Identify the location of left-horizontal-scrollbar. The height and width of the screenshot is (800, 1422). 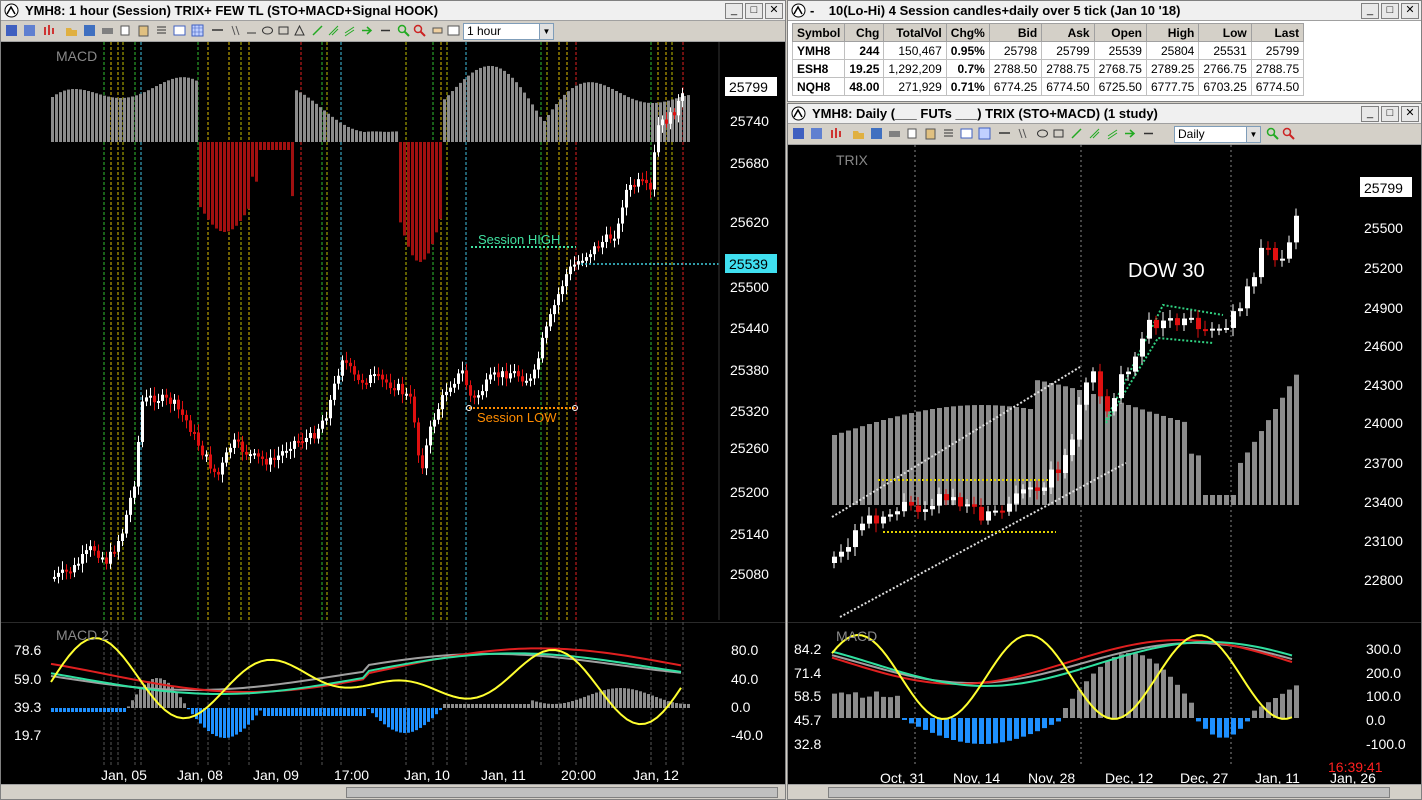
(393, 791).